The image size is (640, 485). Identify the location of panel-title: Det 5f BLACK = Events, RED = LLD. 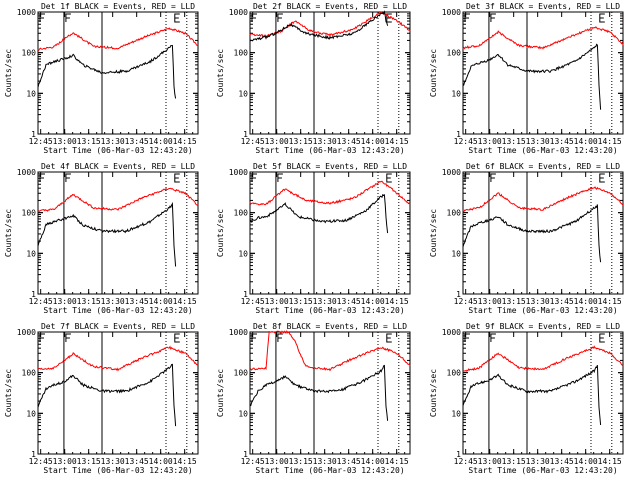
(330, 166).